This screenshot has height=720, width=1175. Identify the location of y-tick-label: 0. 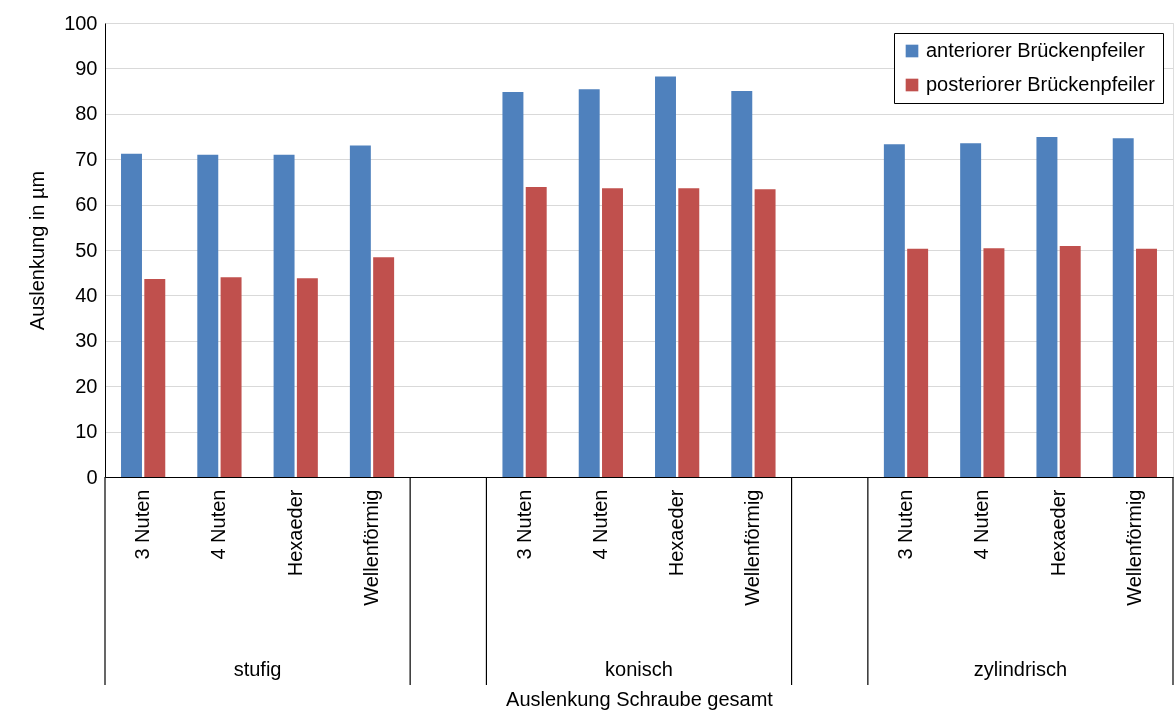
(92, 476).